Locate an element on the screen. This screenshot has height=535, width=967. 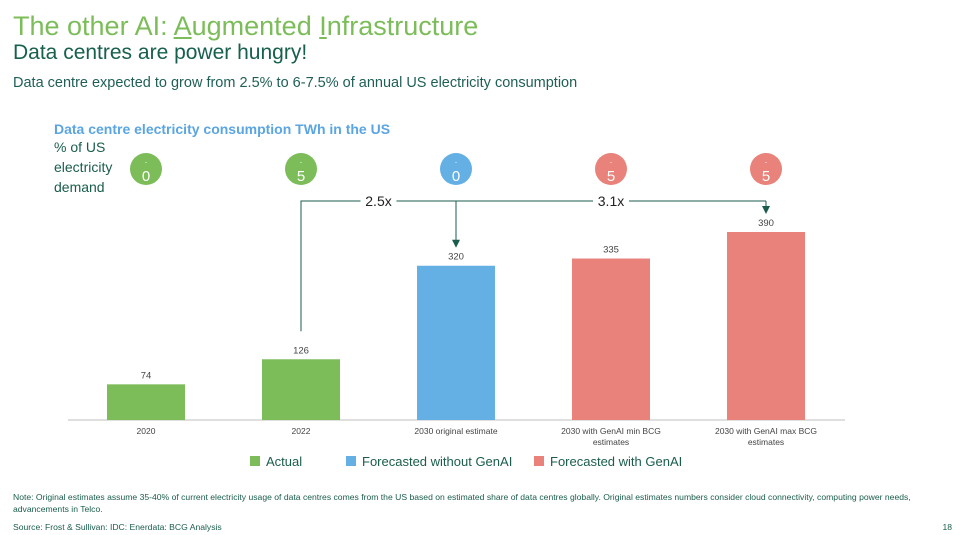
legend-swatch-actual is located at coordinates (255, 461).